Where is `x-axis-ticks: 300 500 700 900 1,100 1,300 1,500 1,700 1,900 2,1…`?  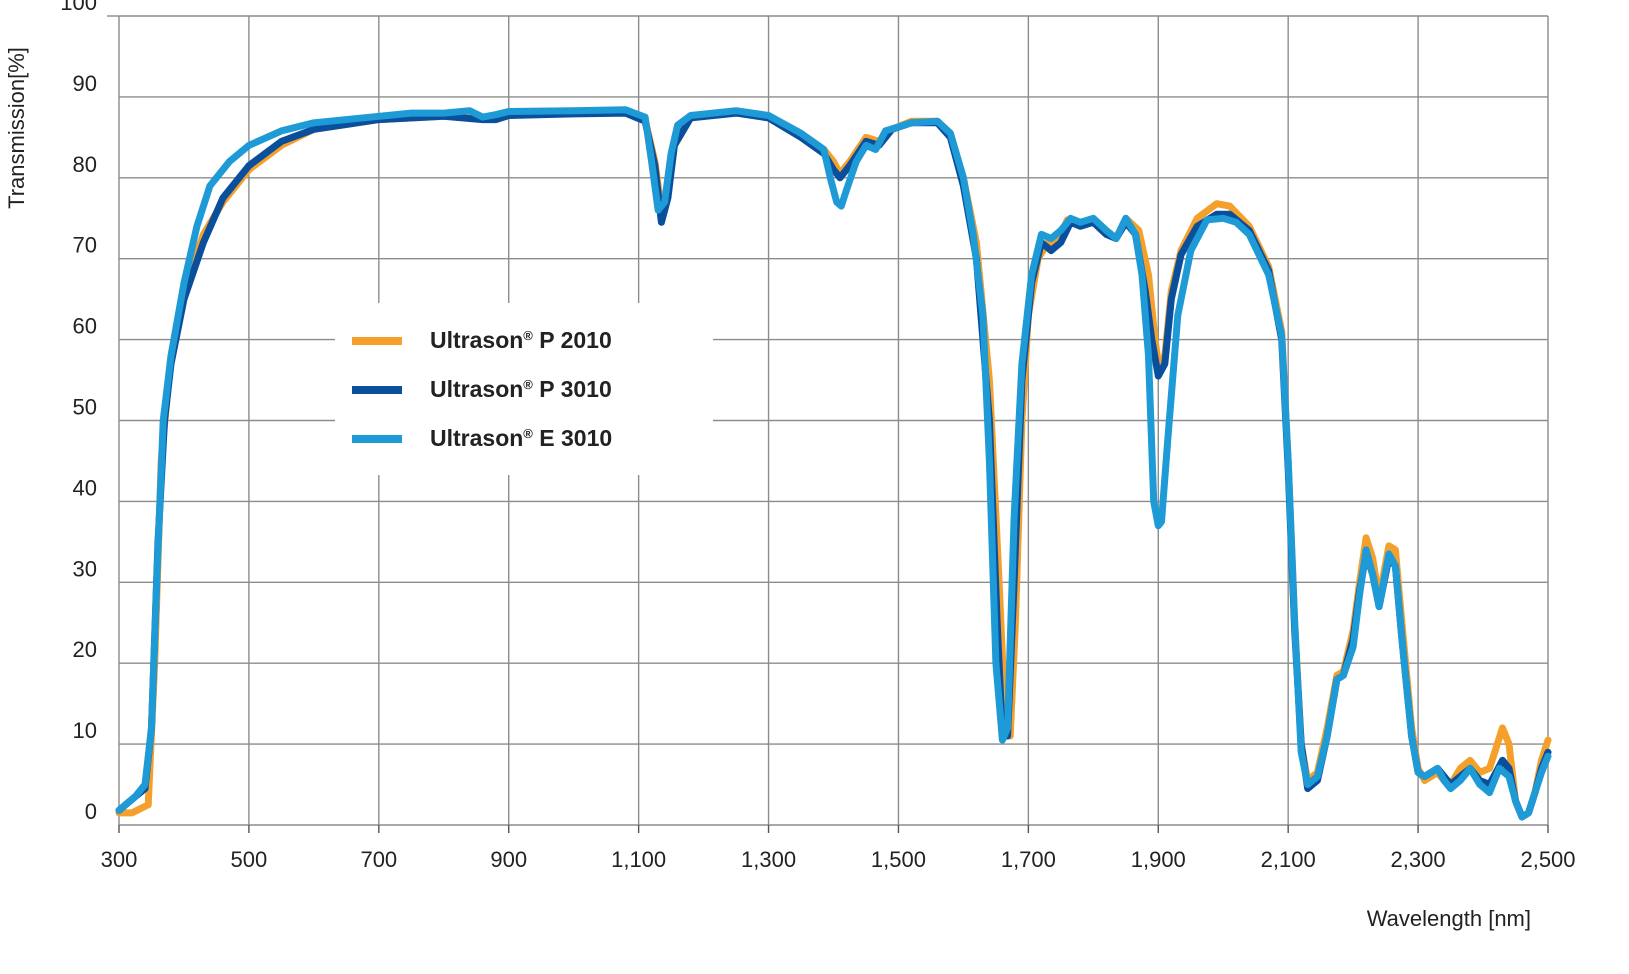 x-axis-ticks: 300 500 700 900 1,100 1,300 1,500 1,700 1,900 2,1… is located at coordinates (838, 848).